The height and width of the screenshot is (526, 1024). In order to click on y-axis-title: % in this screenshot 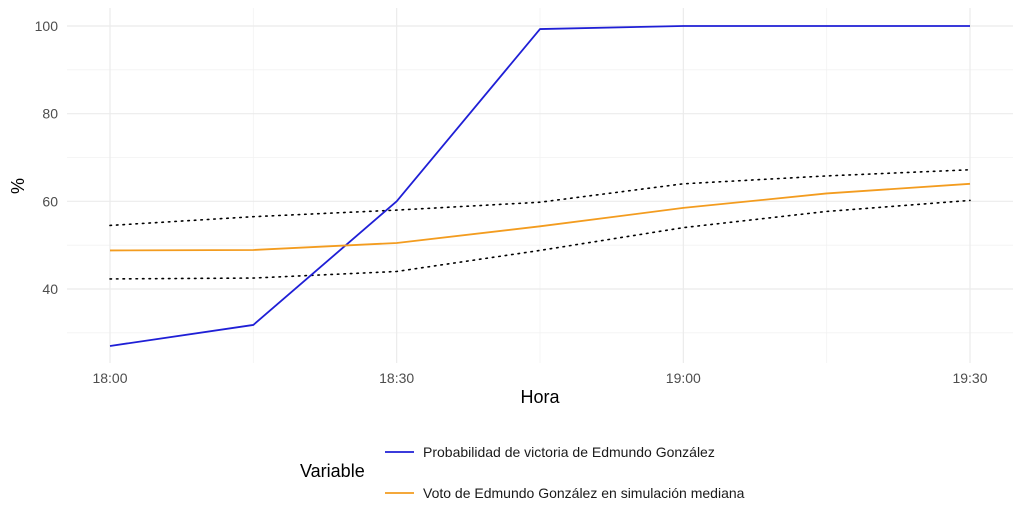, I will do `click(18, 186)`.